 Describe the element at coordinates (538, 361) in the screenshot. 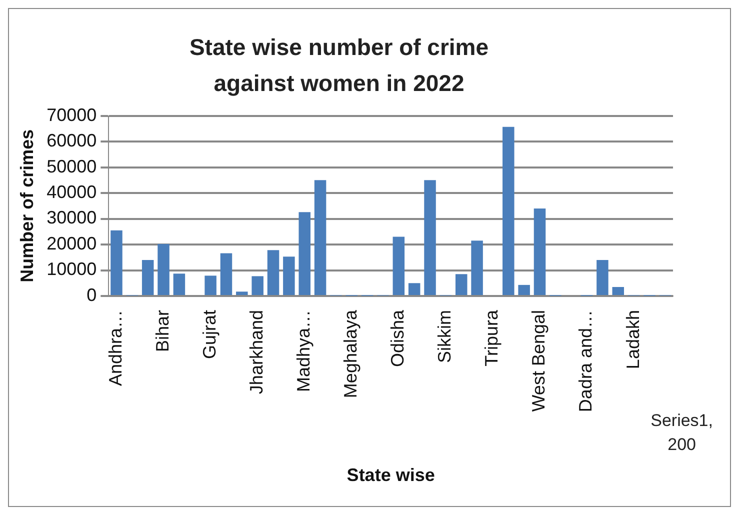

I see `x-tick-label: West Bengal` at that location.